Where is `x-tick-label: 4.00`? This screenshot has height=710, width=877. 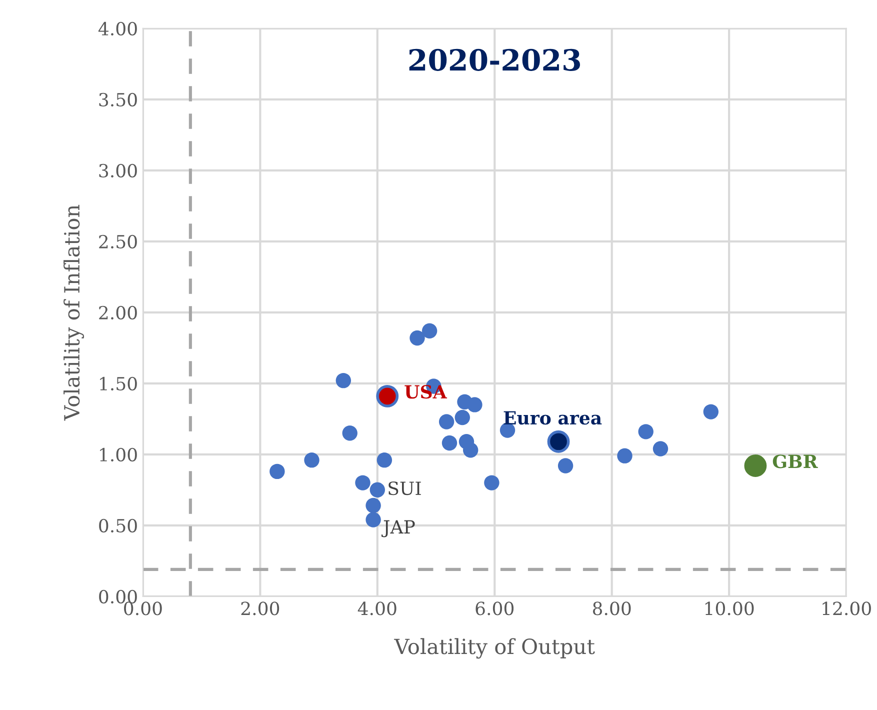
x-tick-label: 4.00 is located at coordinates (377, 609).